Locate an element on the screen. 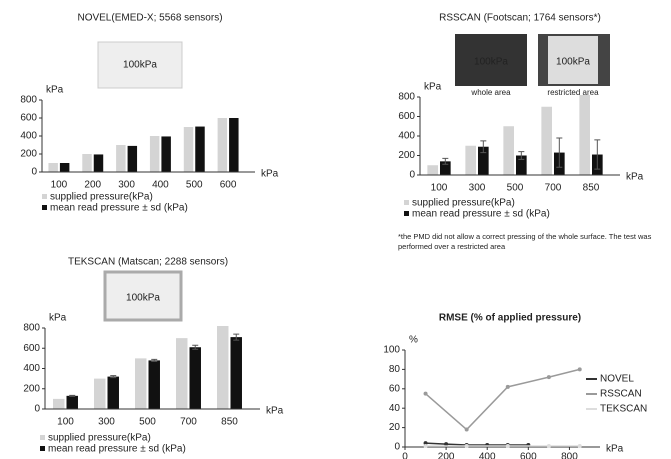  legend-label: NOVEL is located at coordinates (617, 379).